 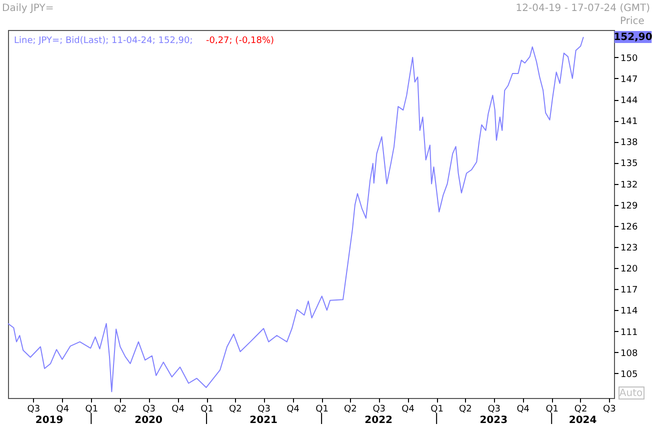 I want to click on x2-tick-label: 2023, so click(x=494, y=420).